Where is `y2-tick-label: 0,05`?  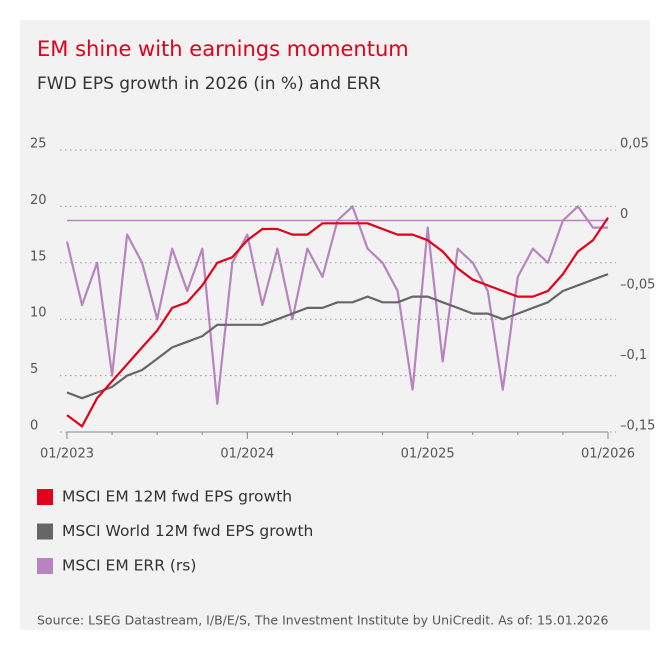 y2-tick-label: 0,05 is located at coordinates (634, 144).